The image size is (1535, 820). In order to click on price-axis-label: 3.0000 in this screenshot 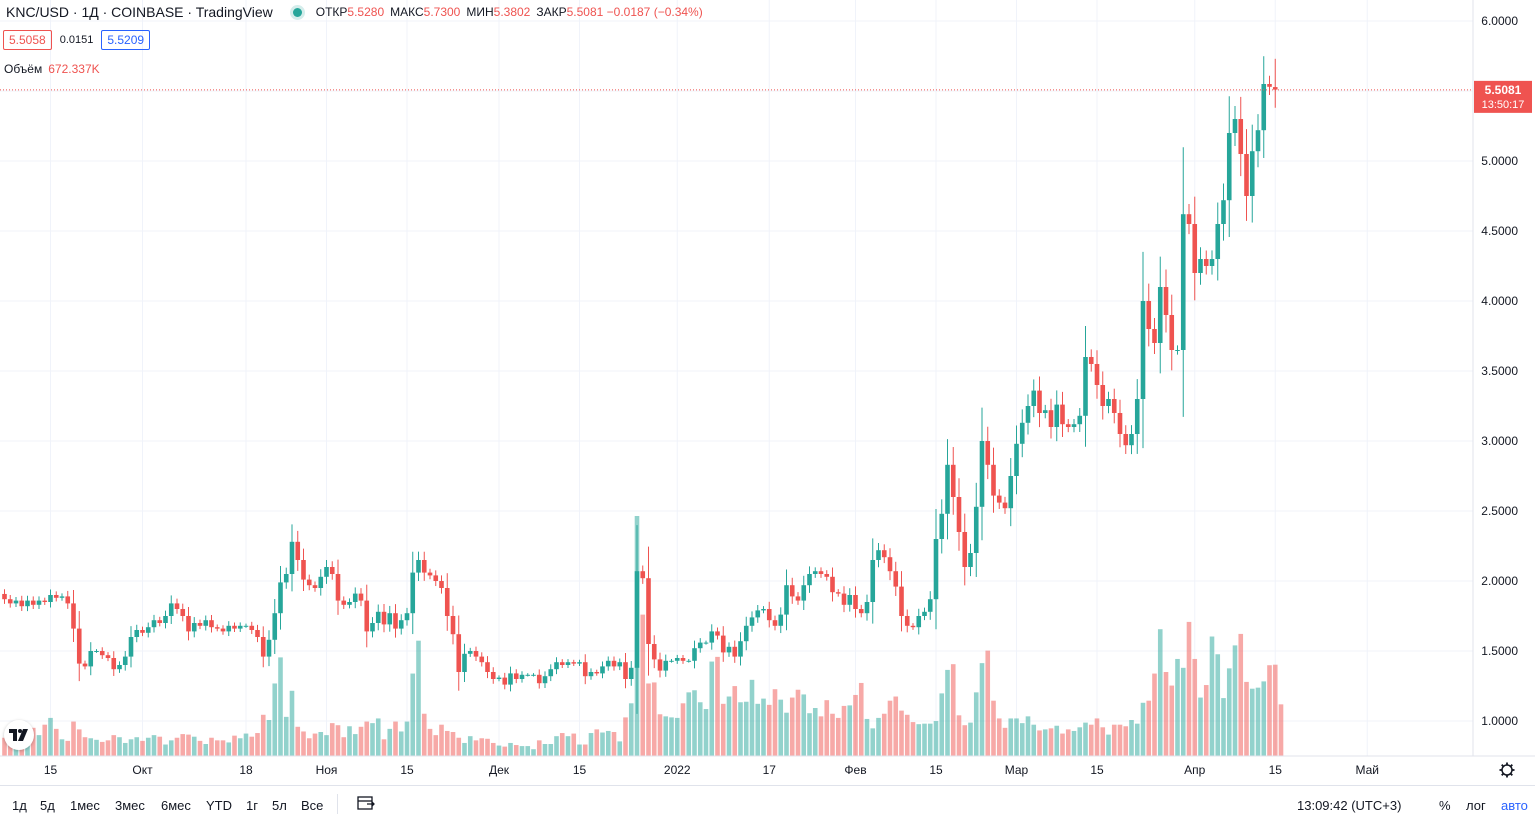, I will do `click(1499, 441)`.